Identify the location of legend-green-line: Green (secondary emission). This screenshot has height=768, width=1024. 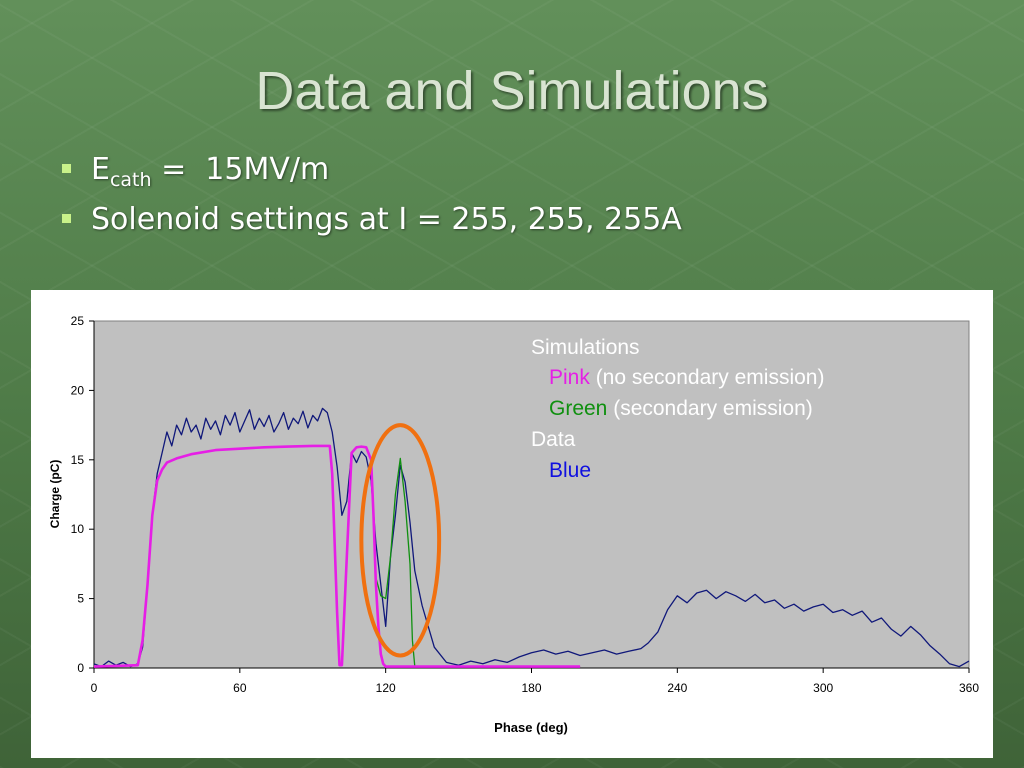
(681, 408).